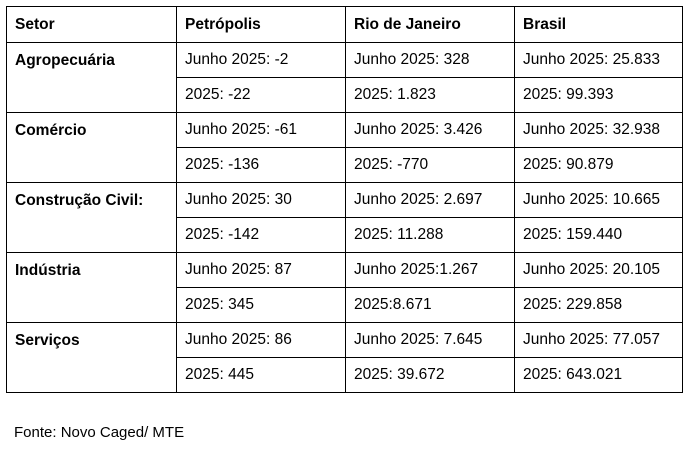 The width and height of the screenshot is (689, 457). Describe the element at coordinates (430, 130) in the screenshot. I see `table-cell: Junho 2025: 3.426` at that location.